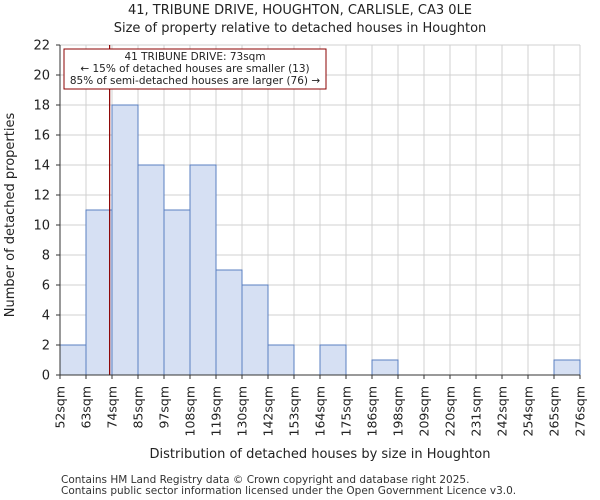  What do you see at coordinates (281, 360) in the screenshot?
I see `bar-142sqm` at bounding box center [281, 360].